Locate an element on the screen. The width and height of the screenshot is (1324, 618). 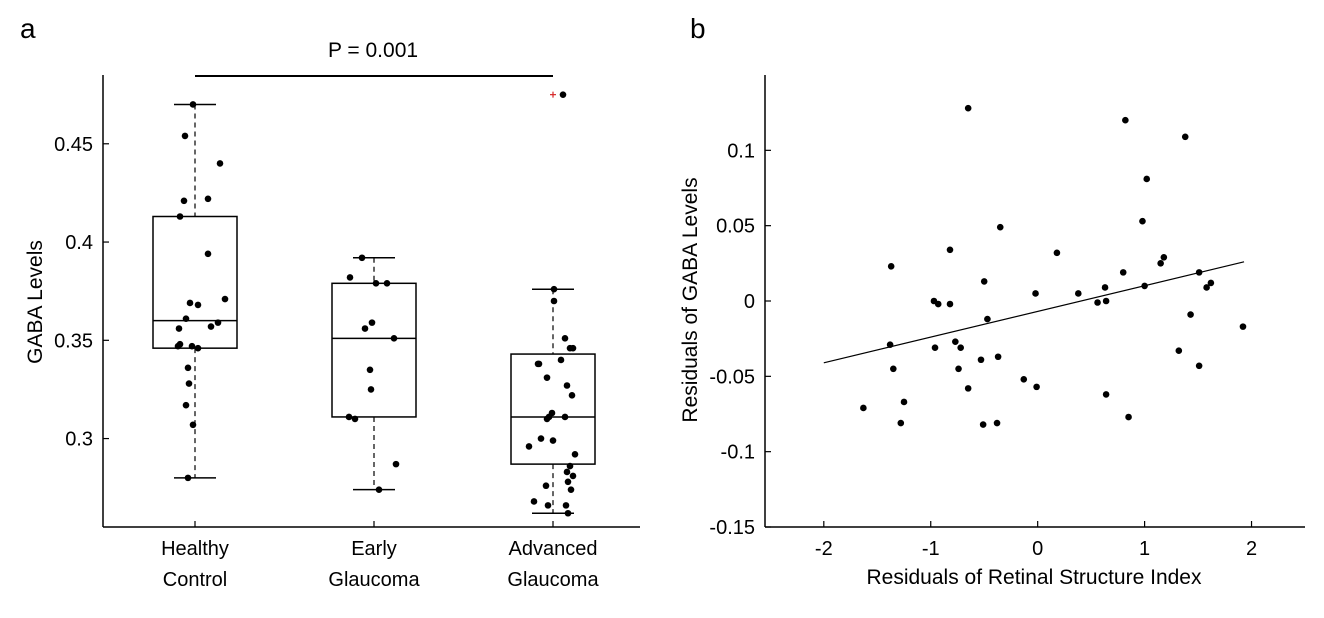
panel-a-y-axis-label: GABA Levels is located at coordinates (35, 302).